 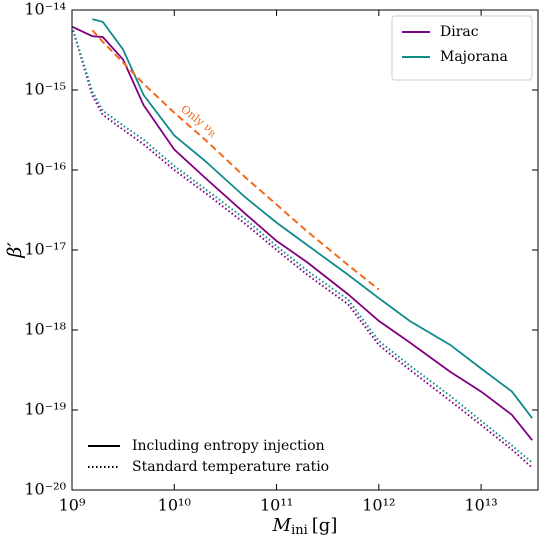 I want to click on y-tick-label: 10⁻¹⁹, so click(x=45, y=409).